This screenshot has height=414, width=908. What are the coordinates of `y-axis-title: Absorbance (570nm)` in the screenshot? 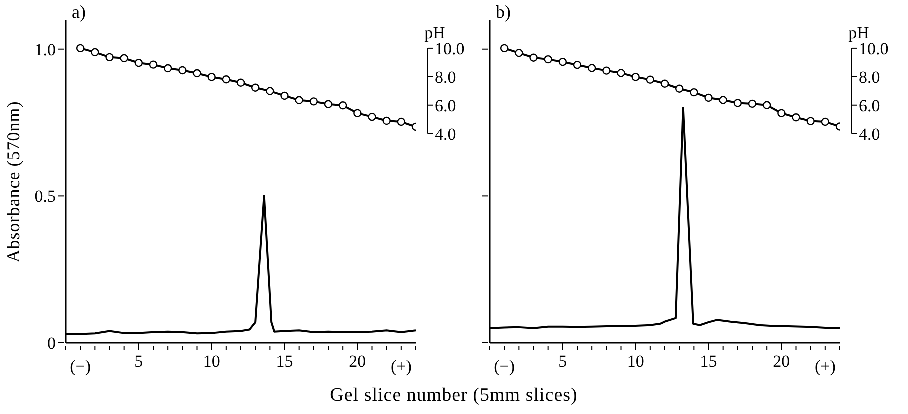 It's located at (14, 181).